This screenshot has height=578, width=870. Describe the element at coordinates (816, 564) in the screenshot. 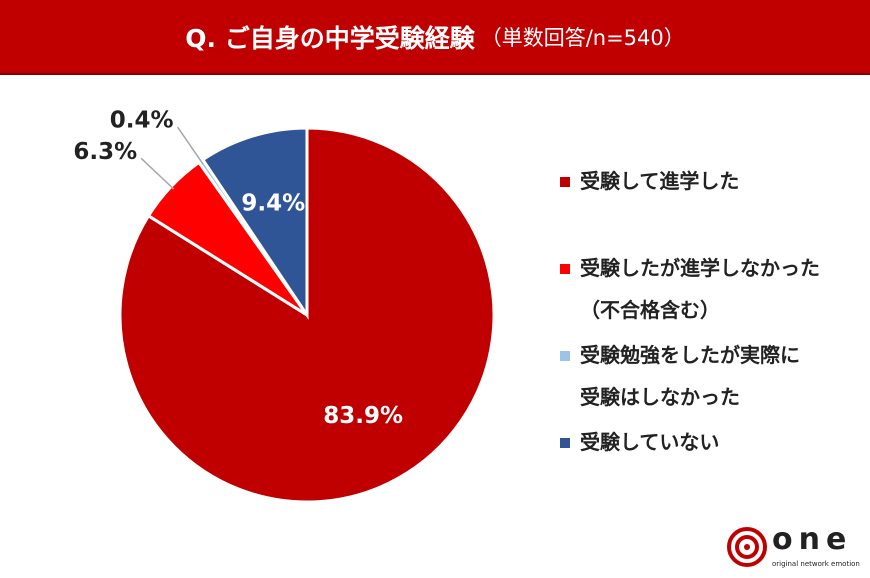

I see `logo-tagline: original network emotion` at that location.